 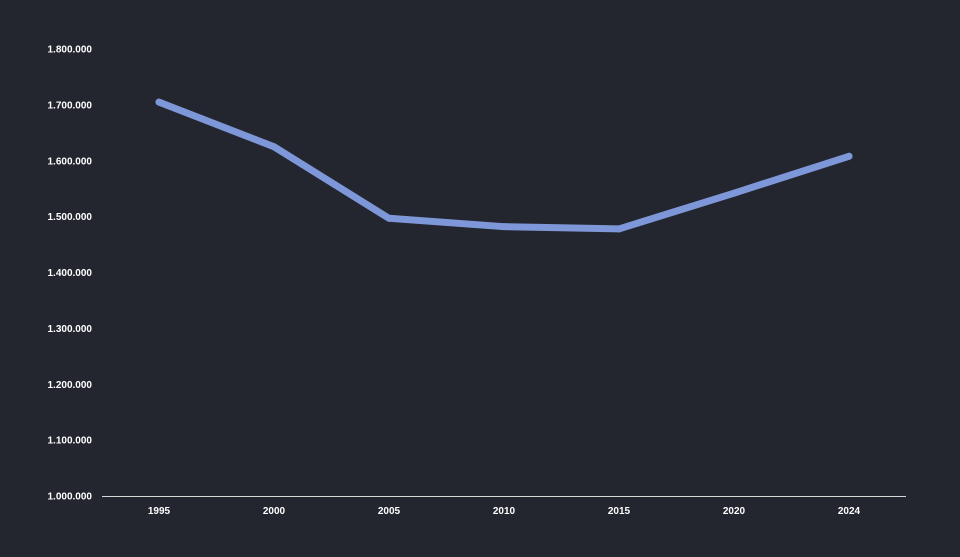 I want to click on y-tick-label: 1.800.000, so click(x=70, y=50).